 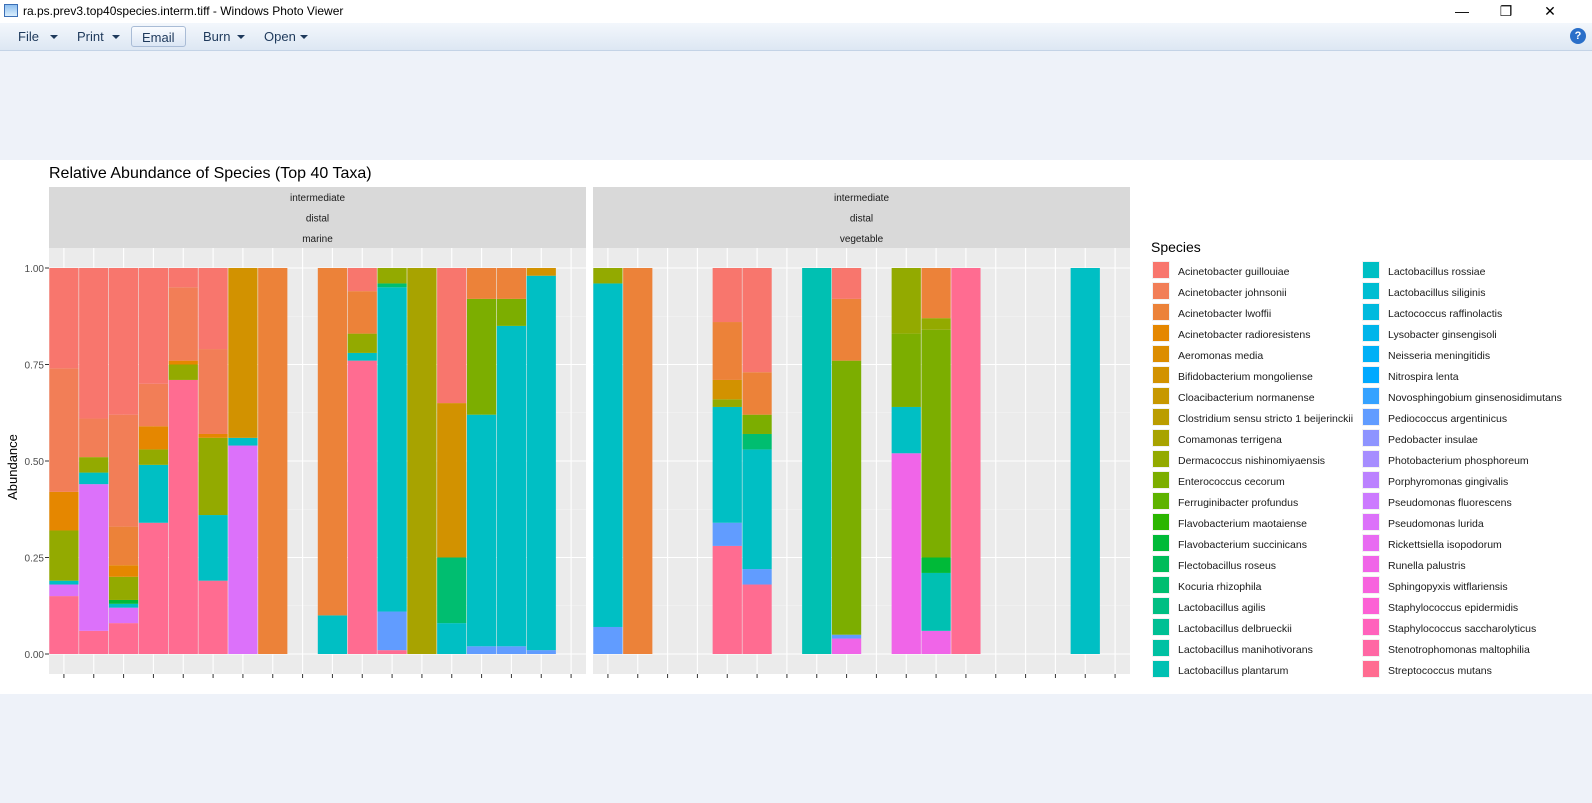 I want to click on file-dropdown-icon, so click(x=54, y=37).